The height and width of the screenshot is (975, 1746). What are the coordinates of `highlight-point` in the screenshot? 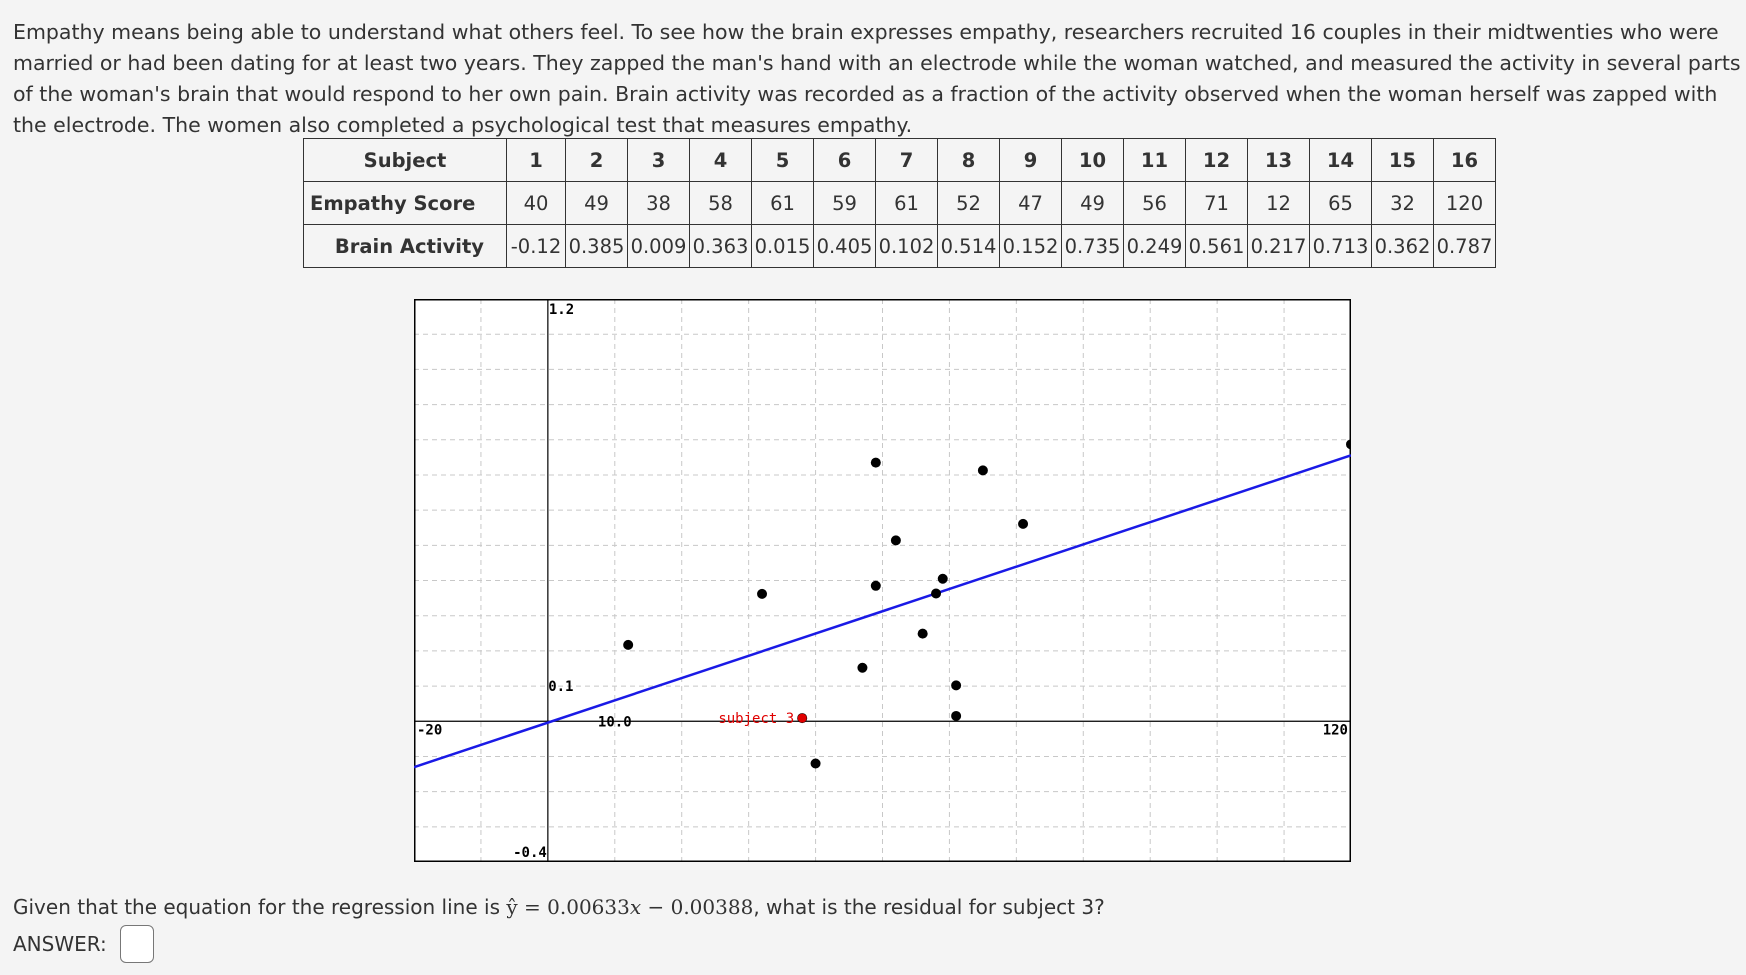 It's located at (802, 718).